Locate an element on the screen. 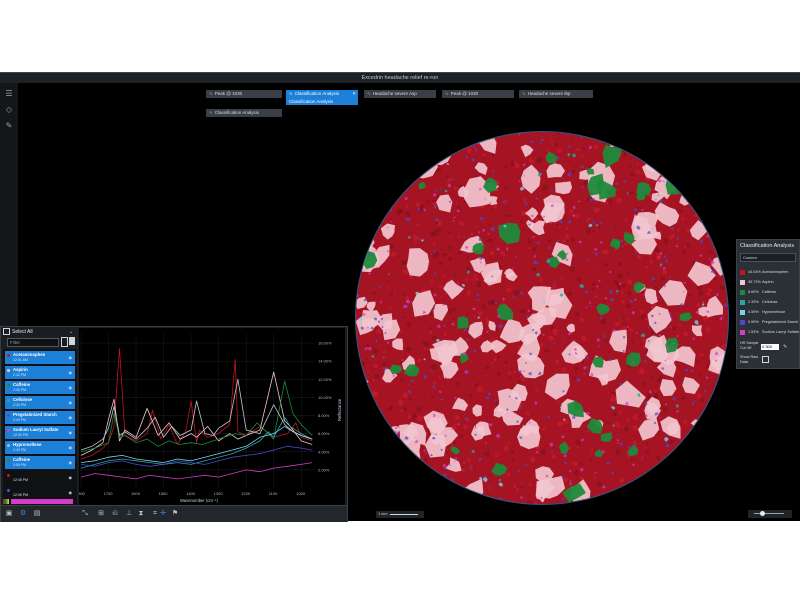 Image resolution: width=800 pixels, height=600 pixels. normalize-tool-icon: ⧗ is located at coordinates (141, 513).